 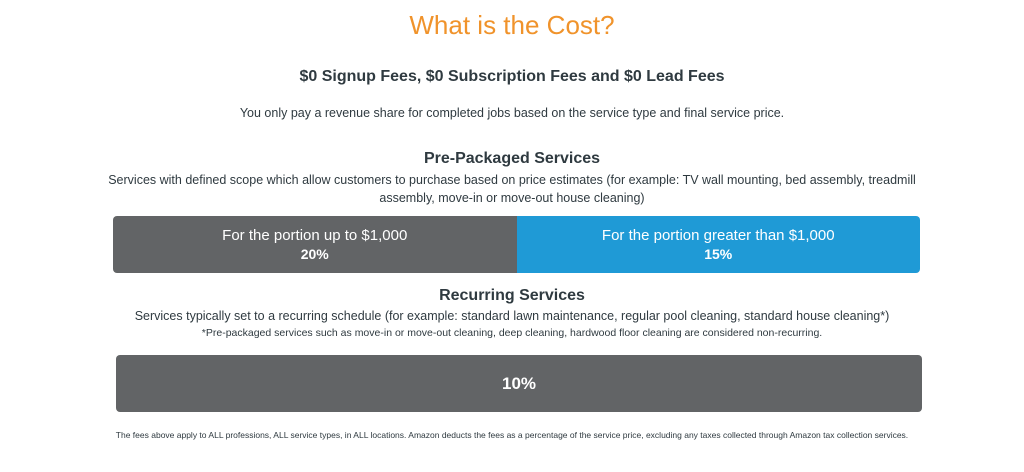 I want to click on tier-over-1000: For the portion greater than $1,000 15%, so click(x=718, y=244).